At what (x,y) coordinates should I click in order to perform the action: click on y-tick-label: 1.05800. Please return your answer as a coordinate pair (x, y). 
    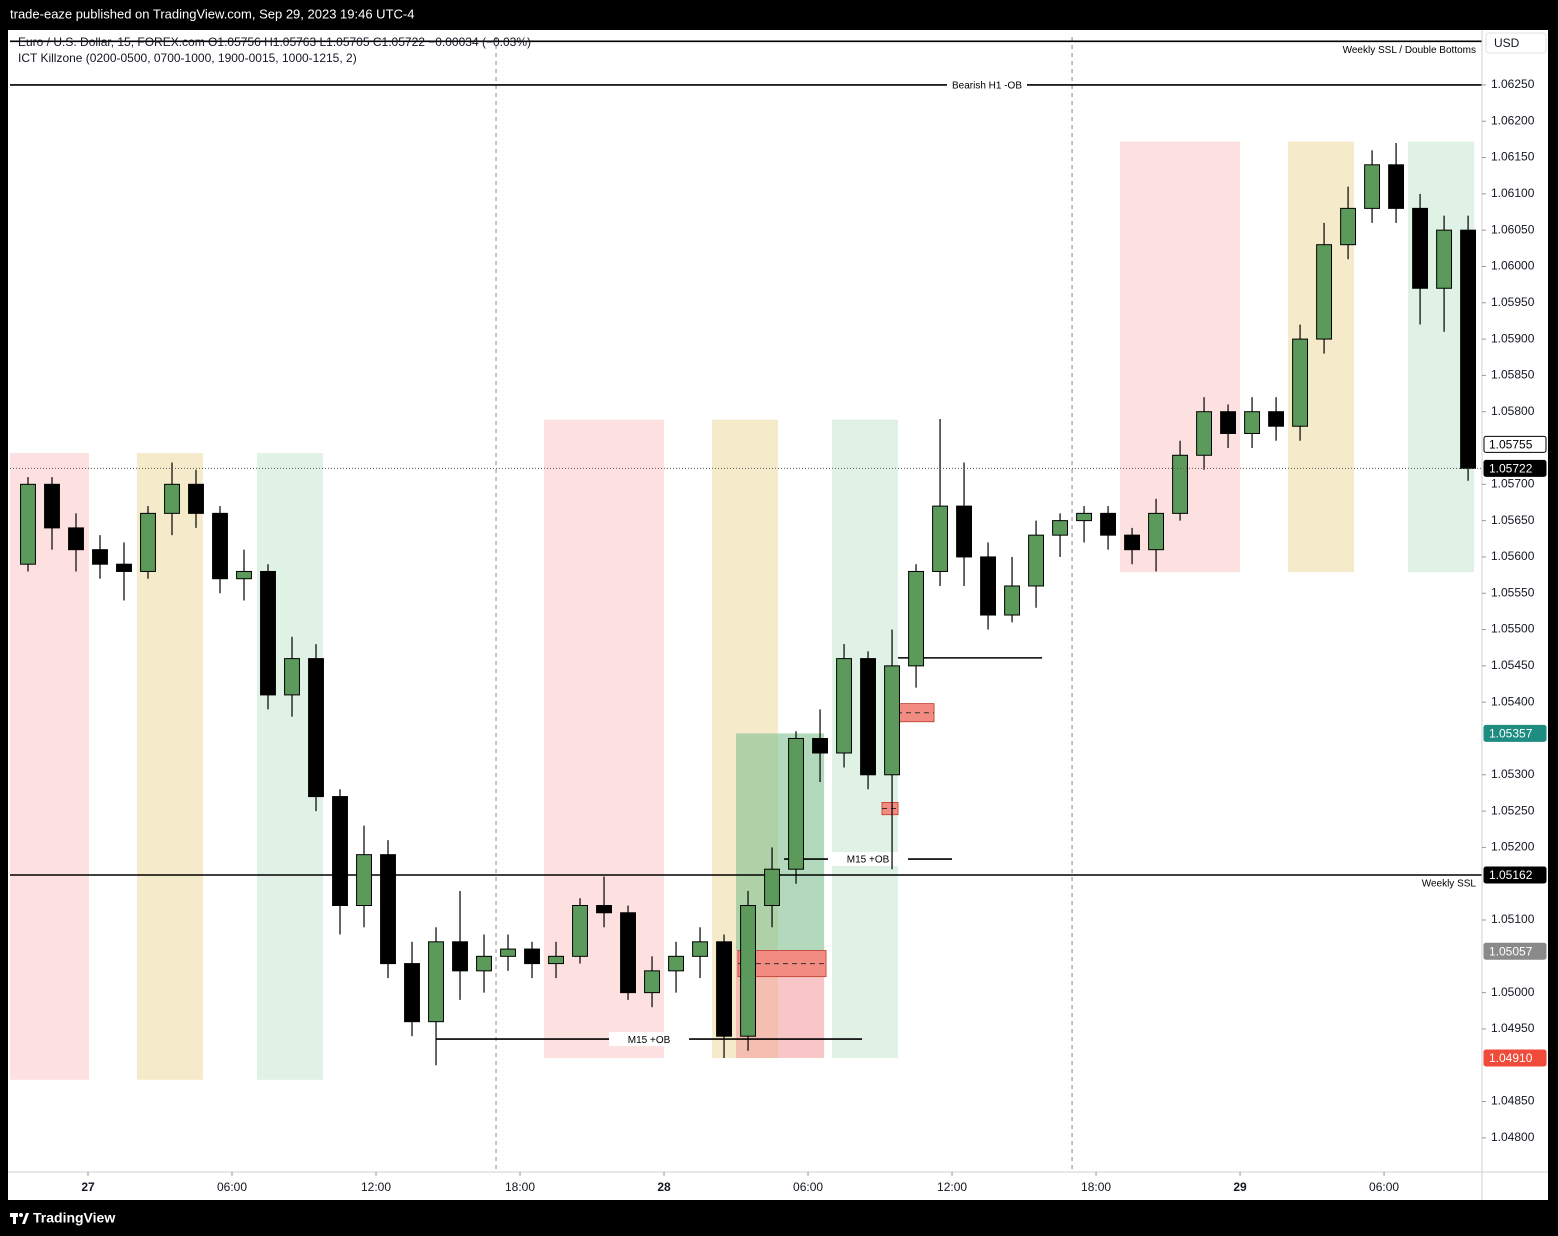
    Looking at the image, I should click on (1513, 411).